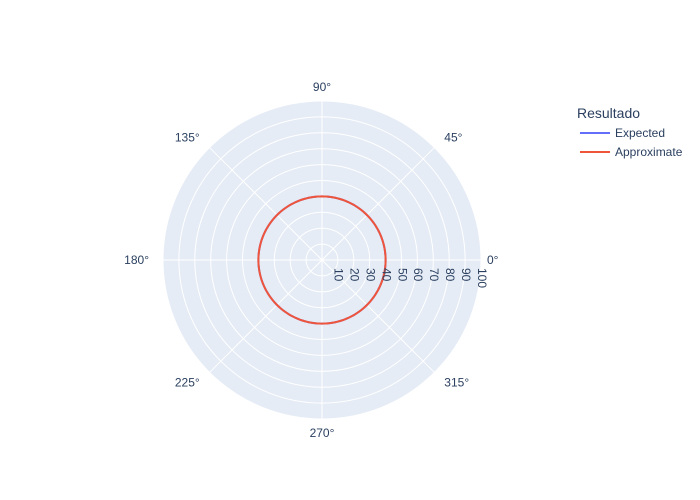 Image resolution: width=700 pixels, height=500 pixels. I want to click on series-traces, so click(322, 260).